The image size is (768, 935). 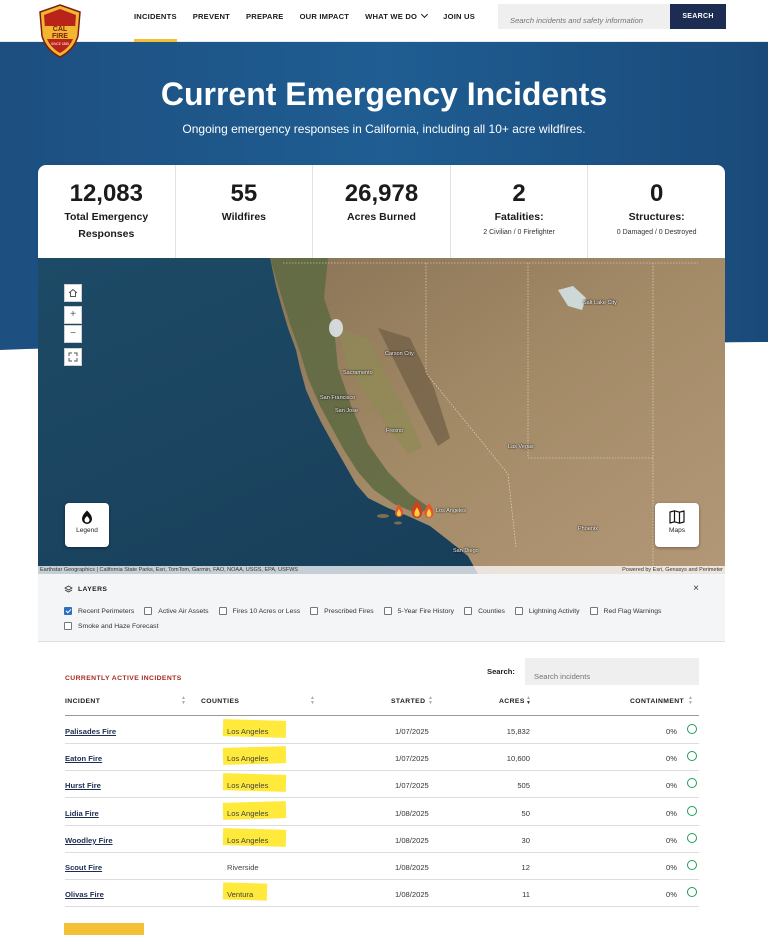 I want to click on nav-incidents: INCIDENTS, so click(x=155, y=21).